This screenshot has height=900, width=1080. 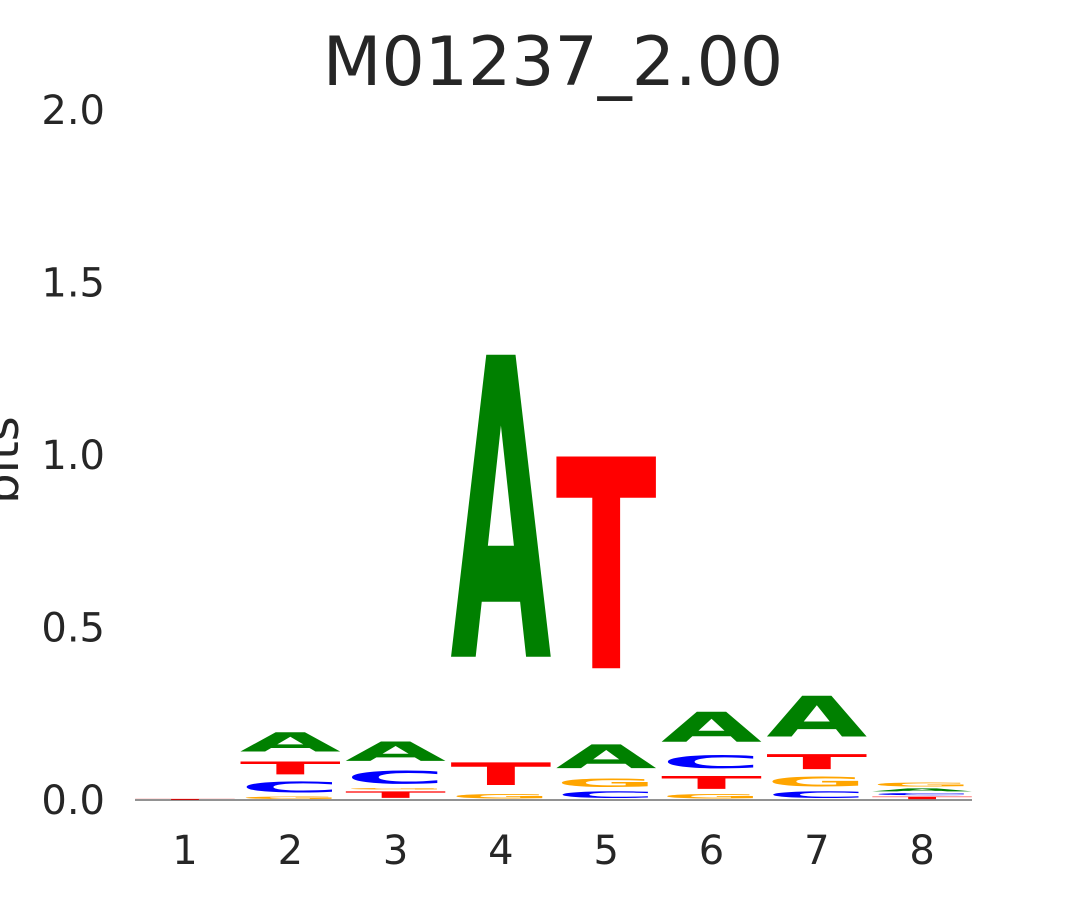 I want to click on x-tick-label: 4, so click(x=500, y=851).